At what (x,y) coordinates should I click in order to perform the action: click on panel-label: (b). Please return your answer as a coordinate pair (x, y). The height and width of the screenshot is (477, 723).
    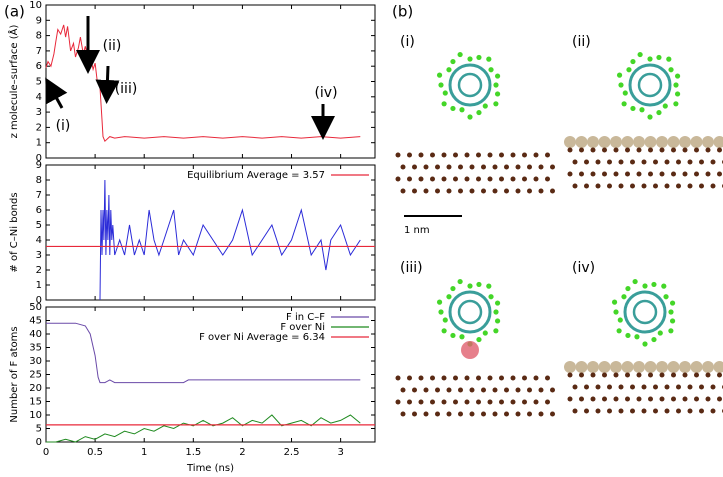
    Looking at the image, I should click on (402, 12).